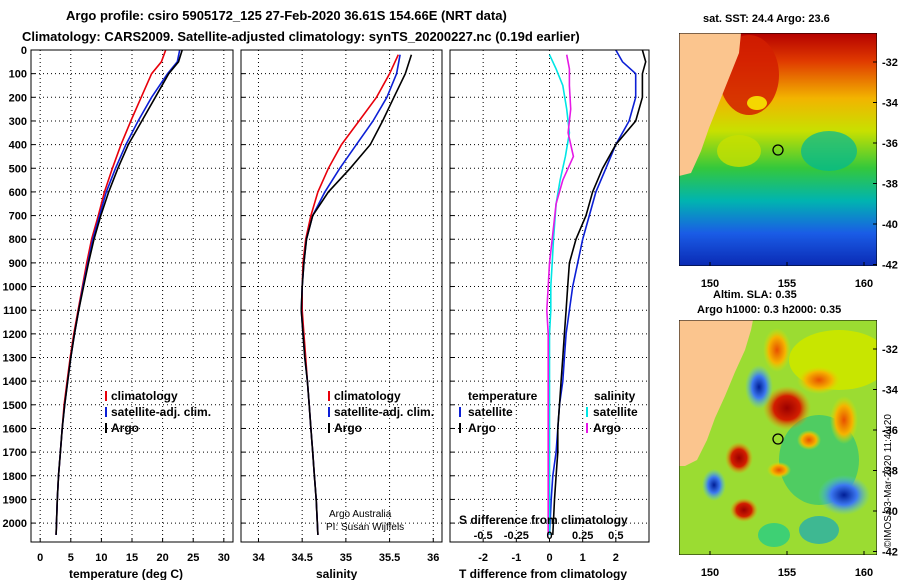  What do you see at coordinates (800, 461) in the screenshot?
I see `sla-map-ticks: -32 -34 -36 -38 -40 -42 150 155 160` at bounding box center [800, 461].